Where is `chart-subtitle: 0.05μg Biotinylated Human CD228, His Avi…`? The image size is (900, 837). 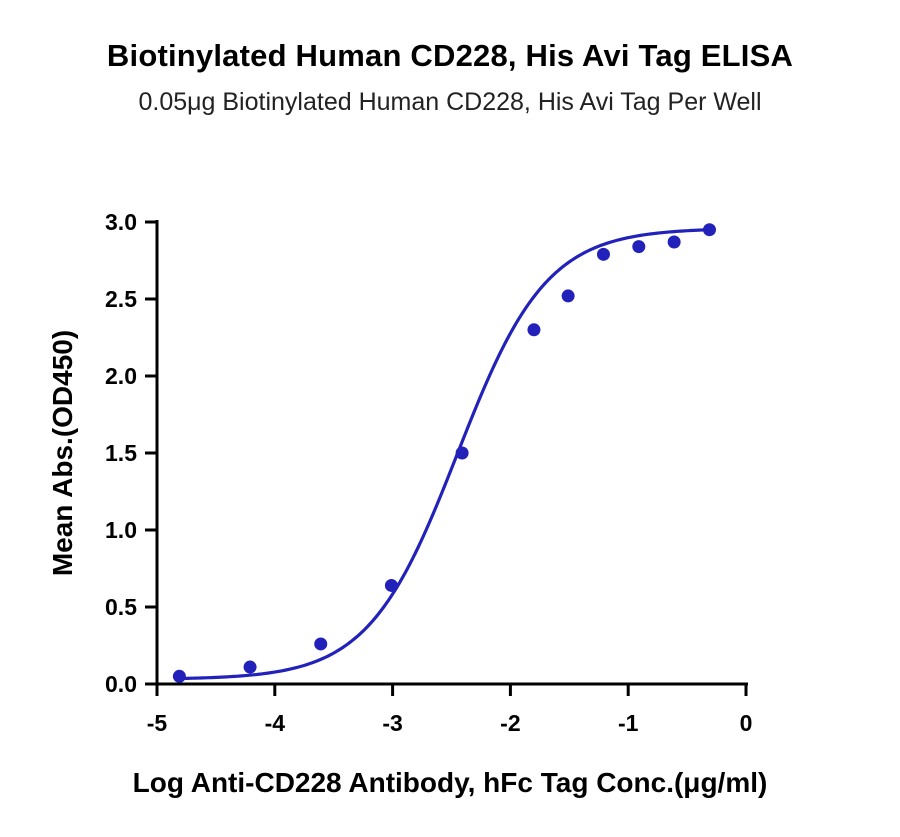
chart-subtitle: 0.05μg Biotinylated Human CD228, His Avi… is located at coordinates (450, 102).